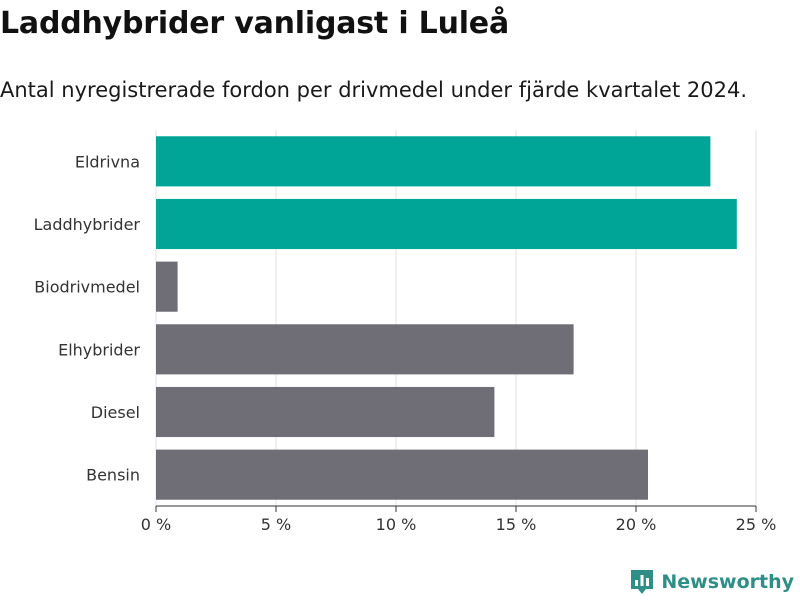 The height and width of the screenshot is (600, 800). What do you see at coordinates (99, 349) in the screenshot?
I see `category-label: Elhybrider` at bounding box center [99, 349].